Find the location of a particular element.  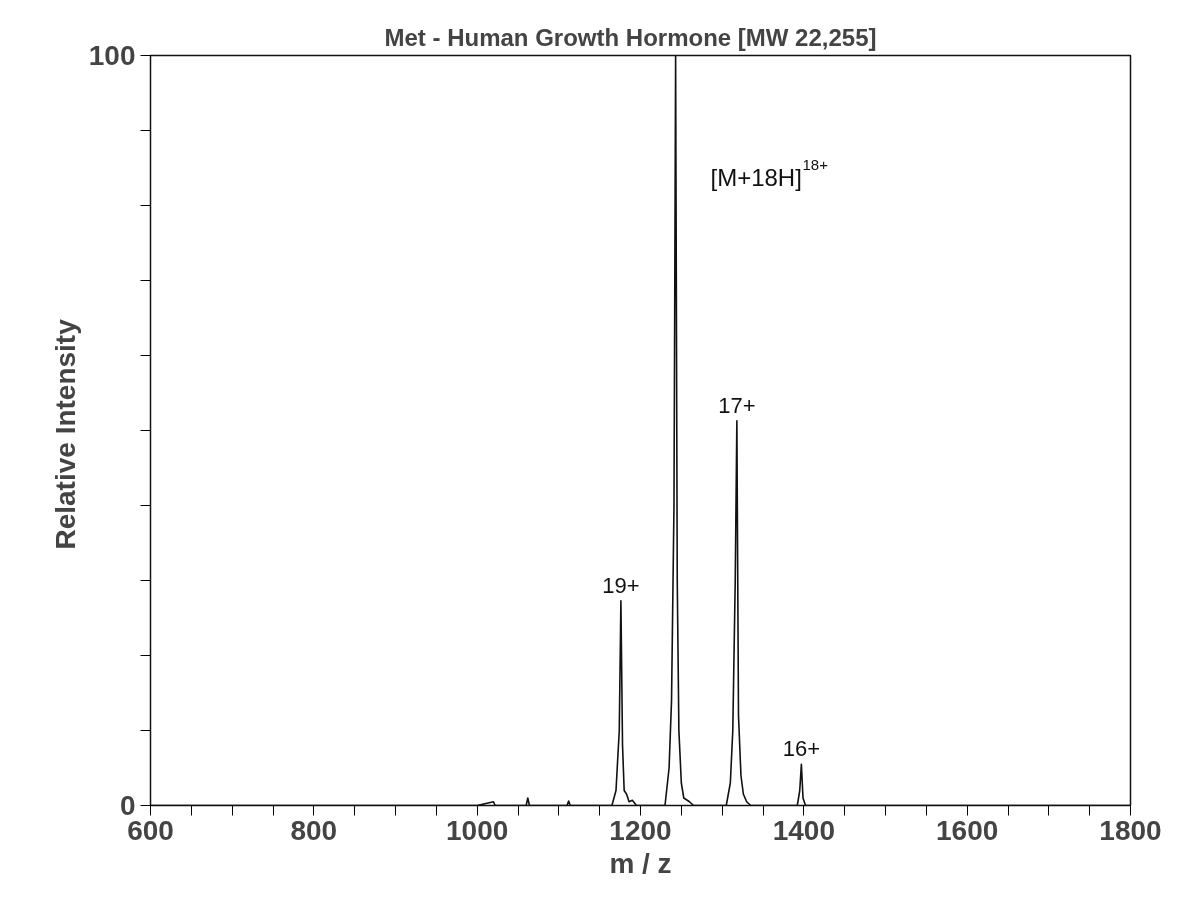

x-tick-label: 800 is located at coordinates (314, 830).